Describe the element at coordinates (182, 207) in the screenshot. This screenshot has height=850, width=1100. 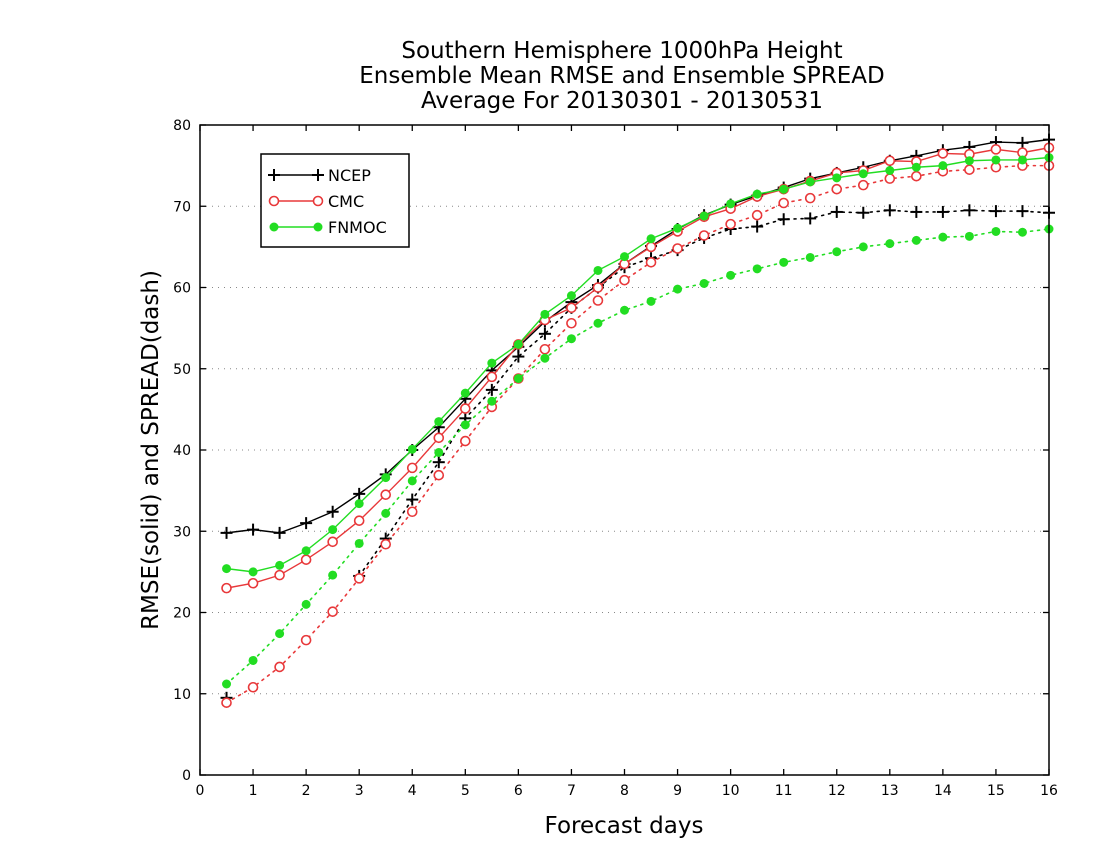
I see `y-tick-label: 70` at that location.